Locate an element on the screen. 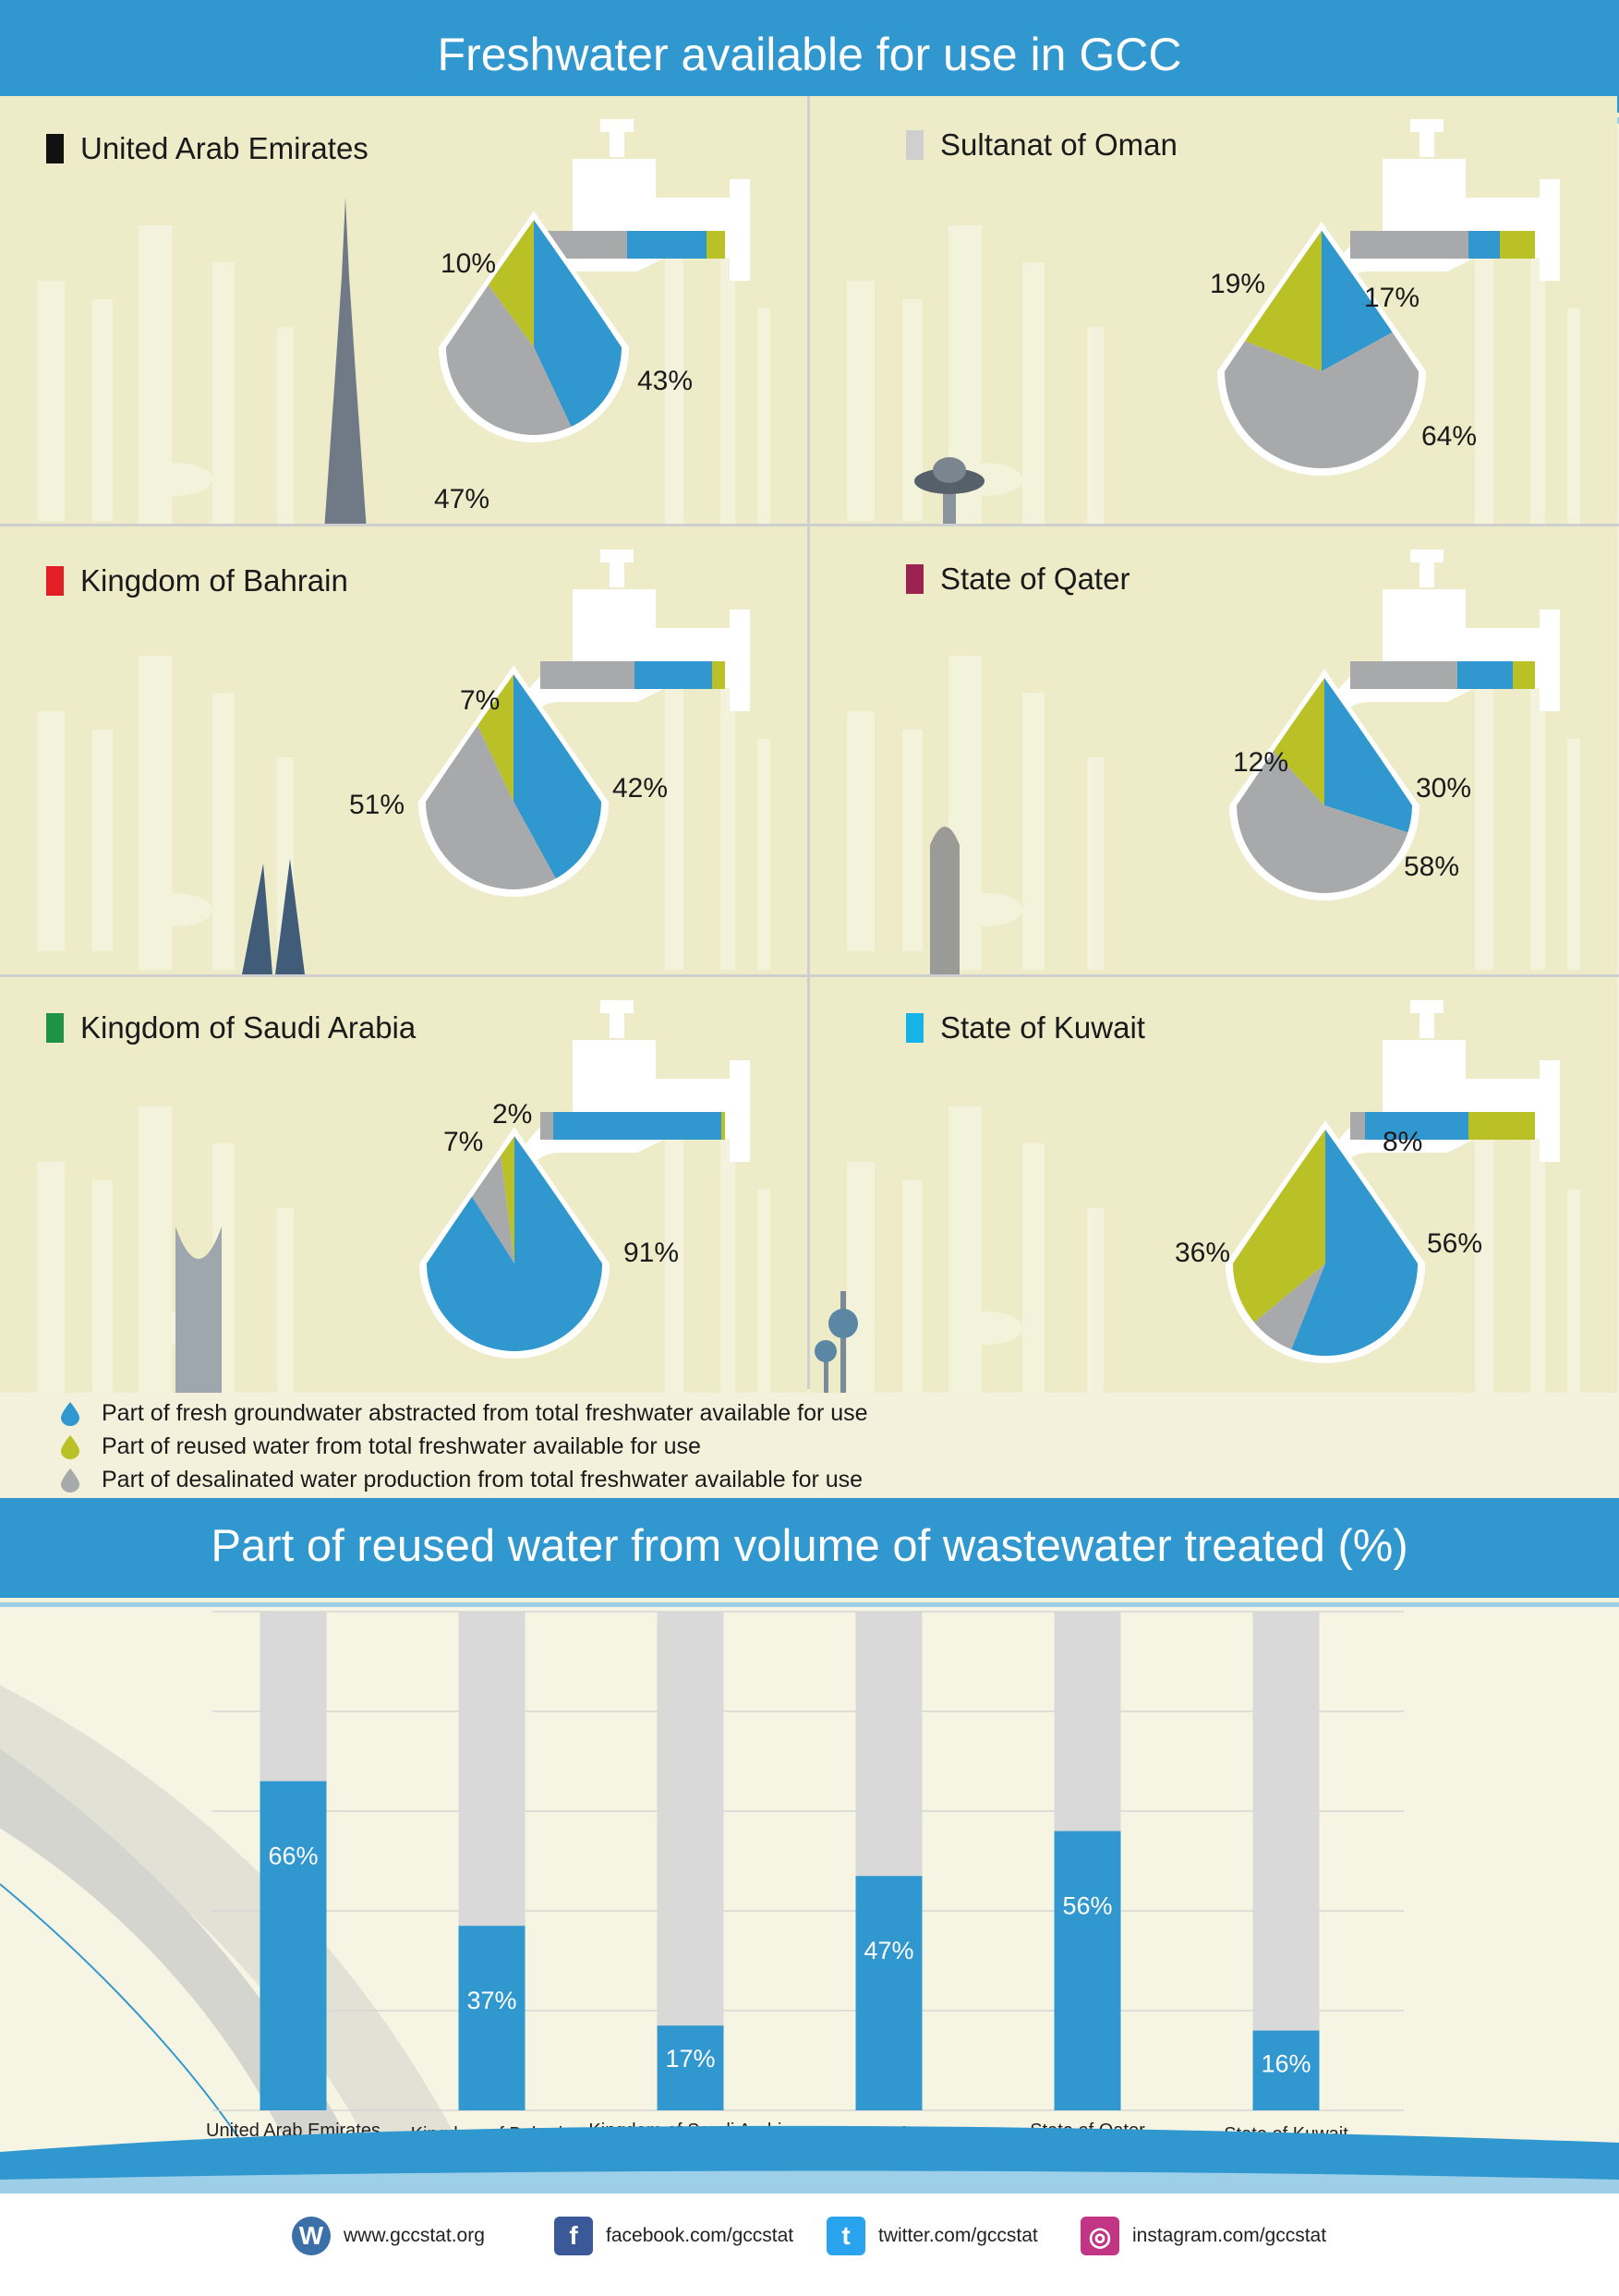 Image resolution: width=1619 pixels, height=2296 pixels. pie-slice-groundwater is located at coordinates (1340, 1243).